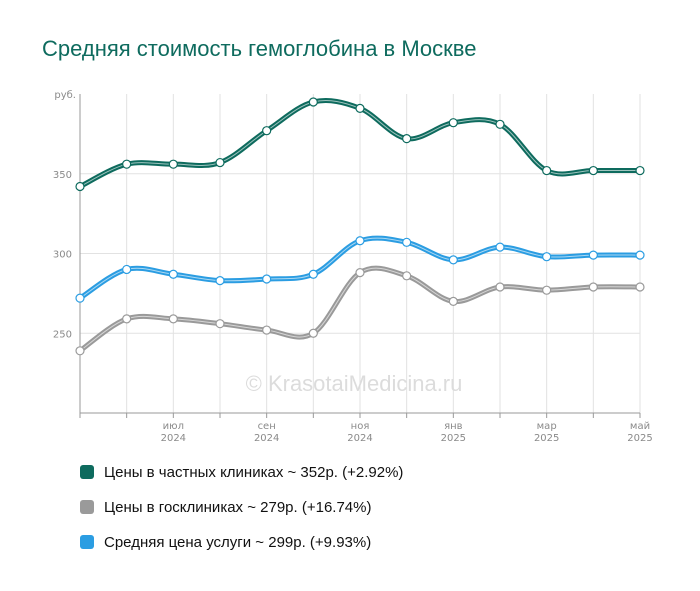 The width and height of the screenshot is (700, 591). Describe the element at coordinates (173, 426) in the screenshot. I see `x-tick-label-month: июл` at that location.